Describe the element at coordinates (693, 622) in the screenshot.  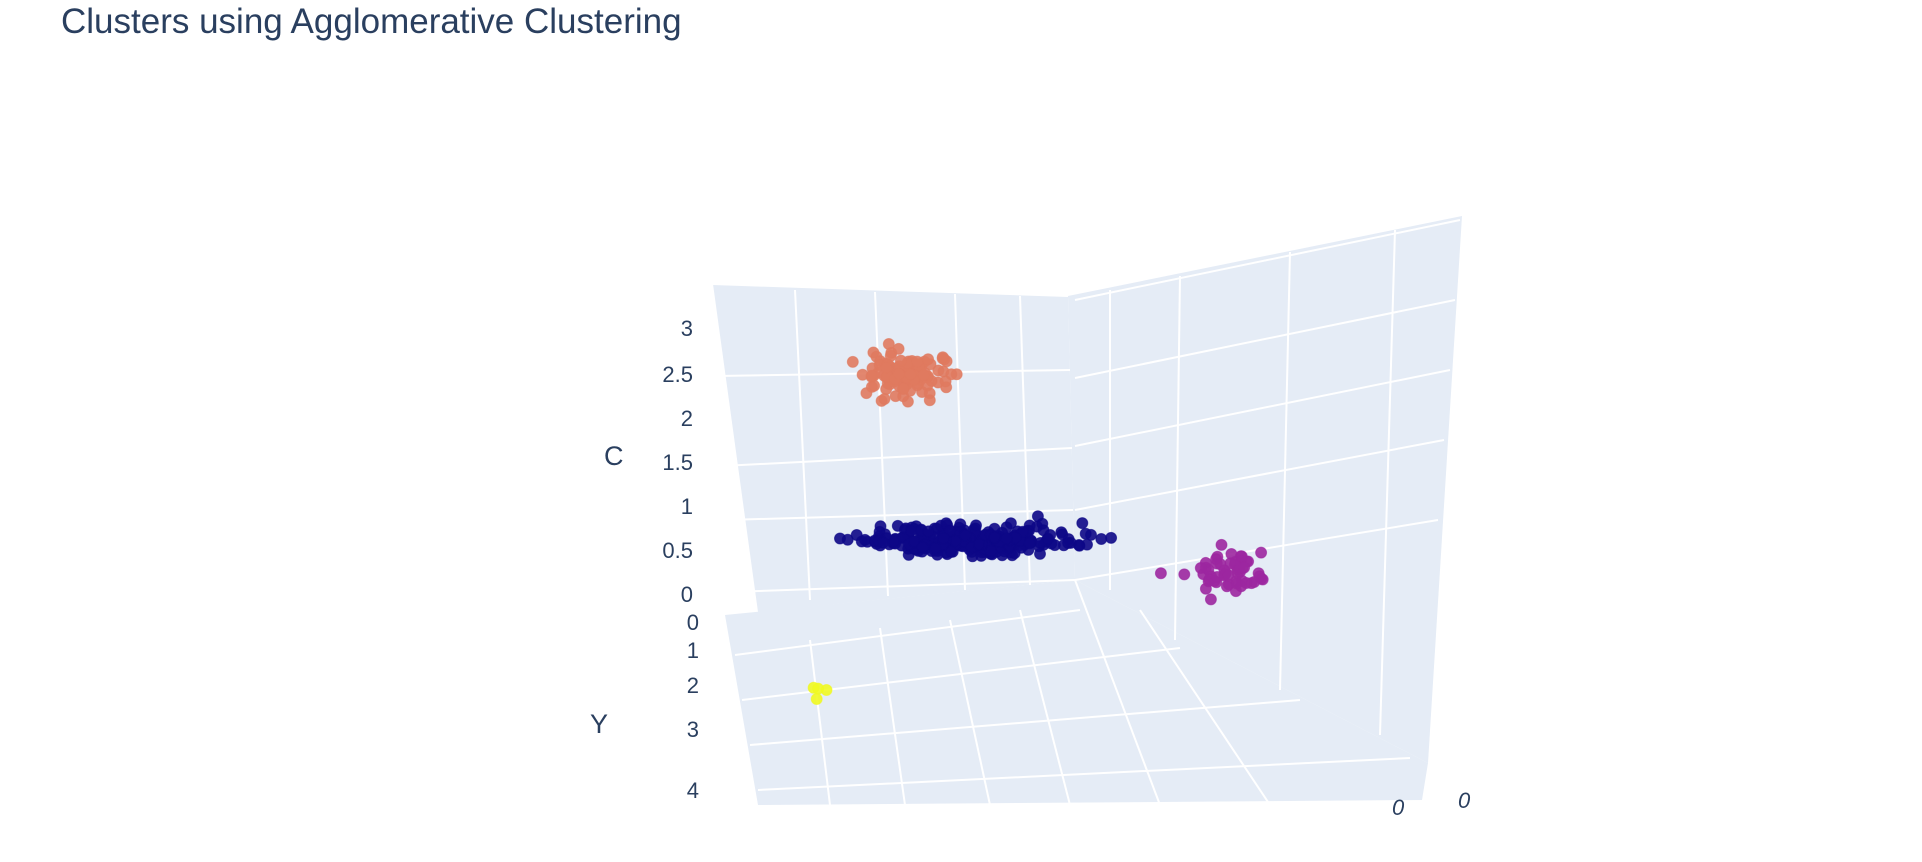
I see `y-tick-label: 0` at that location.